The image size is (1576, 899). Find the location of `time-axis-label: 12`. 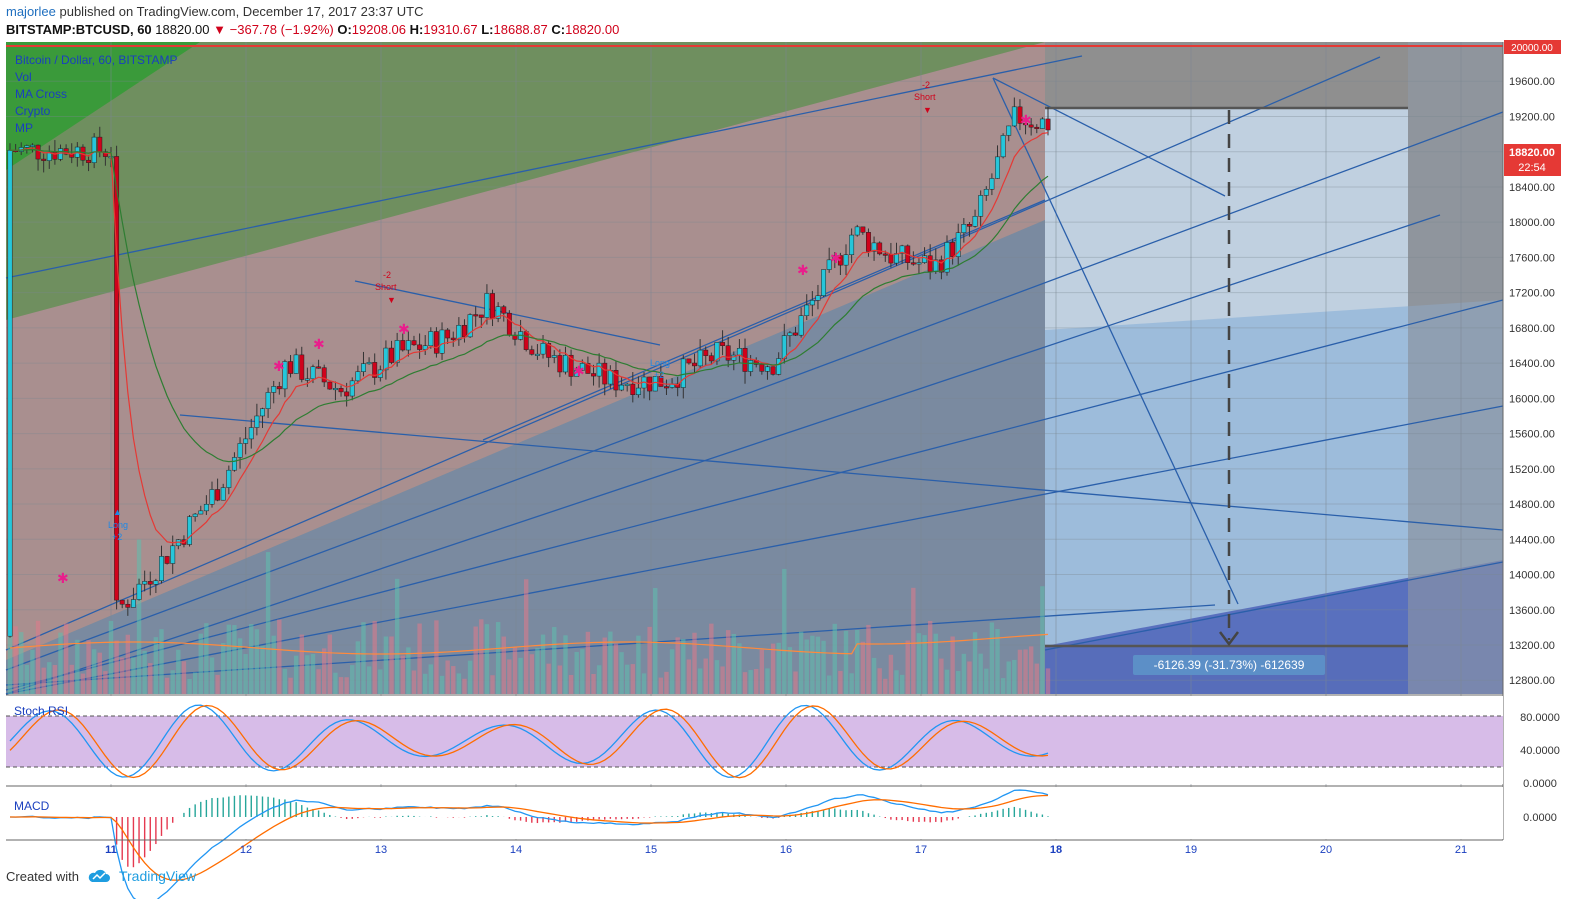

time-axis-label: 12 is located at coordinates (246, 850).